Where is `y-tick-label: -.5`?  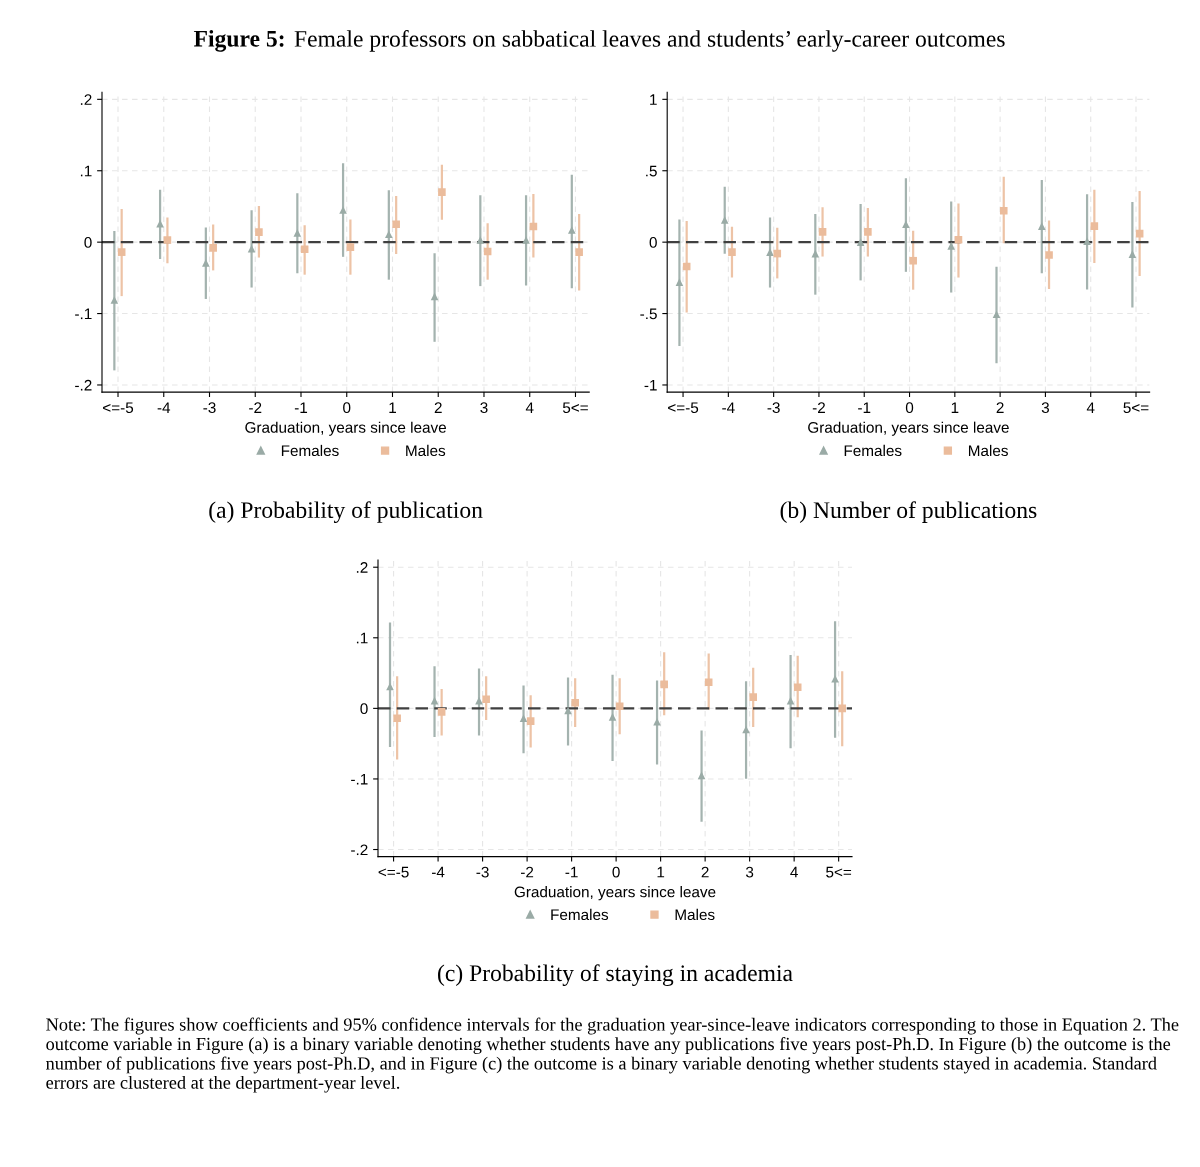 y-tick-label: -.5 is located at coordinates (648, 314).